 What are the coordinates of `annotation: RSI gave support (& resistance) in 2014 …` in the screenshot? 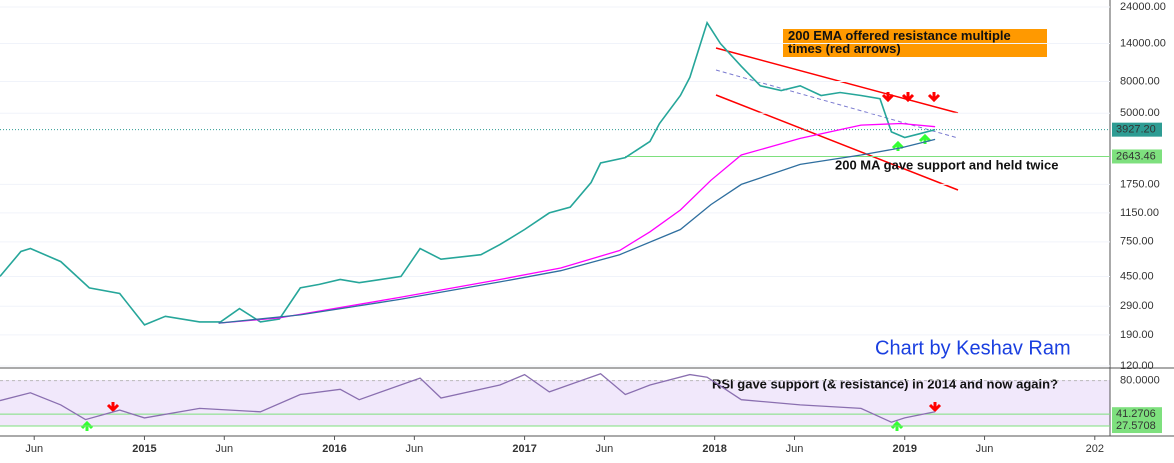 It's located at (885, 383).